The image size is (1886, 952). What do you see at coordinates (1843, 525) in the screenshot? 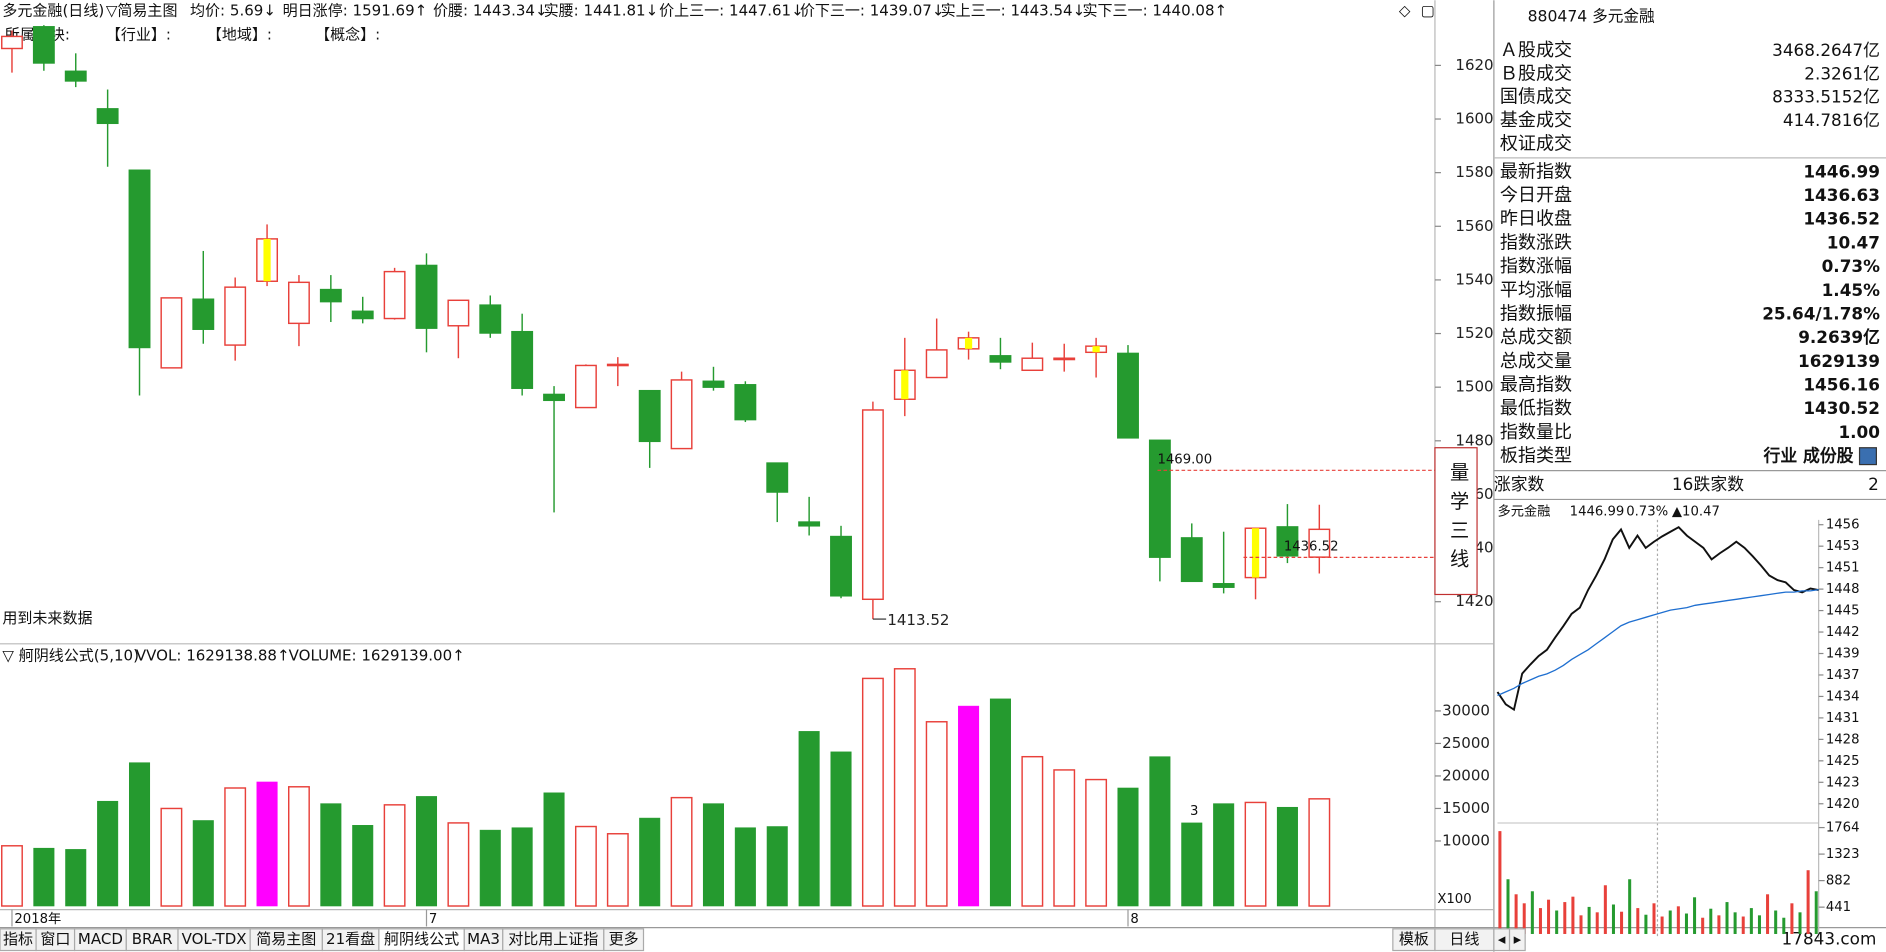
I see `y-tick-label: 1456` at bounding box center [1843, 525].